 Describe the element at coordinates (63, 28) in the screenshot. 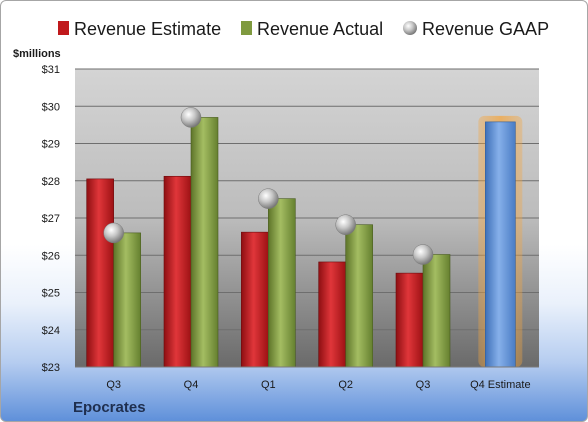

I see `legend-swatch-estimate` at that location.